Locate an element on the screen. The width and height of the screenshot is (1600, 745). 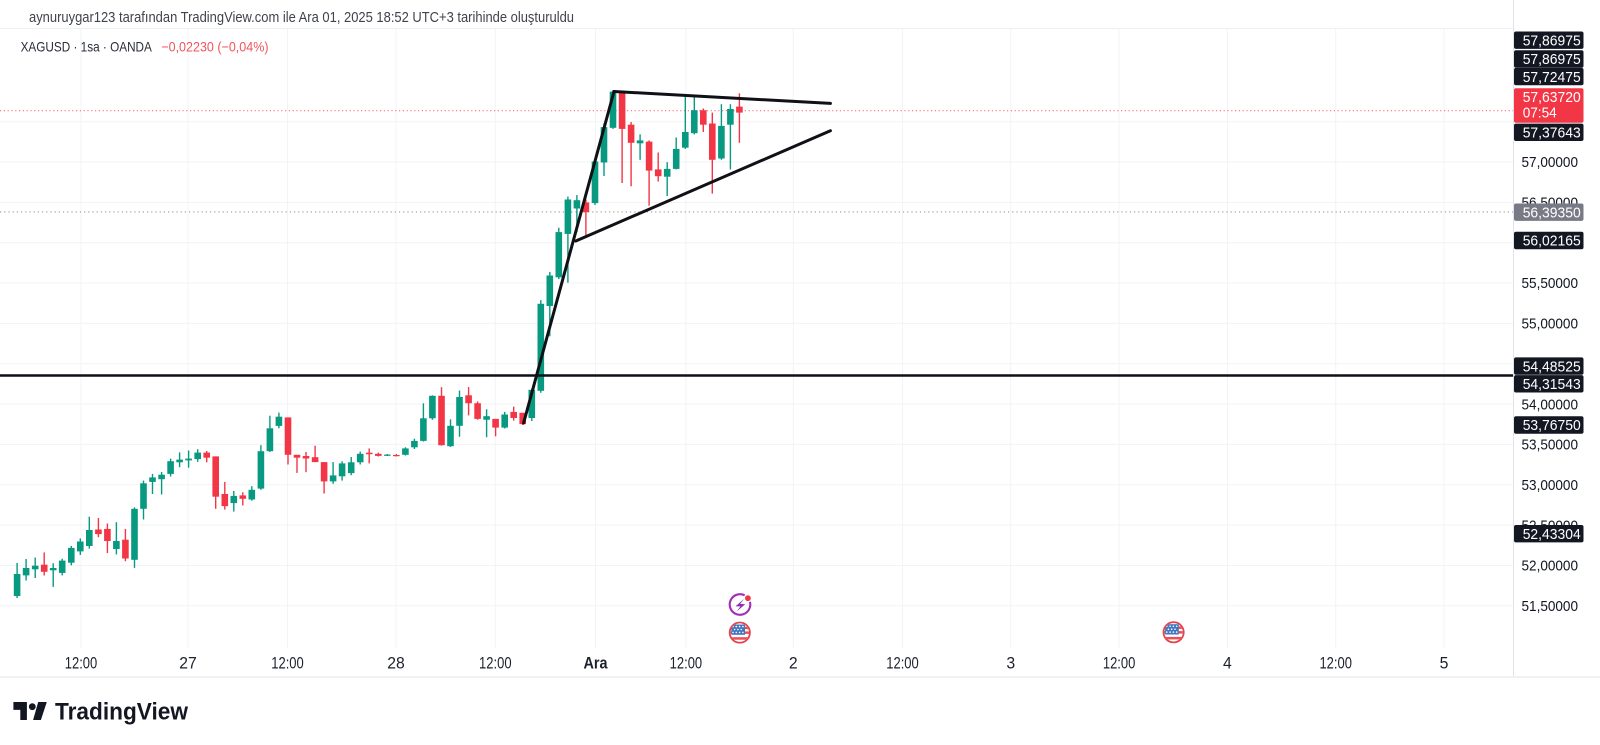
svg-text: 54,48525 is located at coordinates (1552, 366).